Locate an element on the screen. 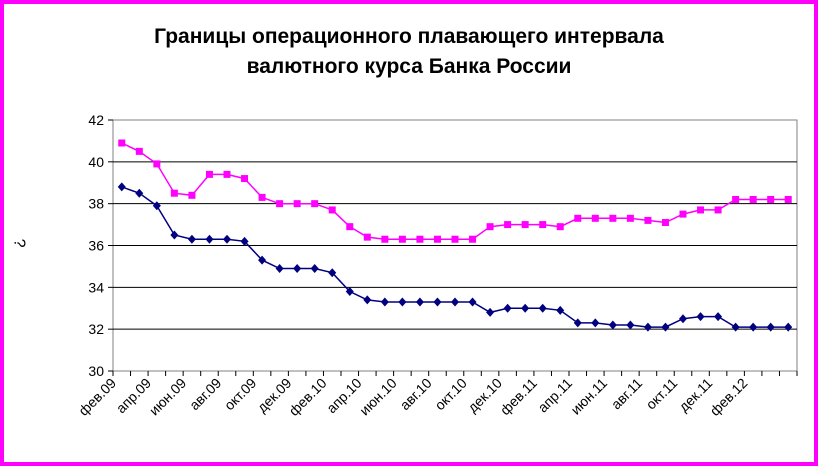 The height and width of the screenshot is (466, 818). x-tick-label: фев.11 is located at coordinates (518, 396).